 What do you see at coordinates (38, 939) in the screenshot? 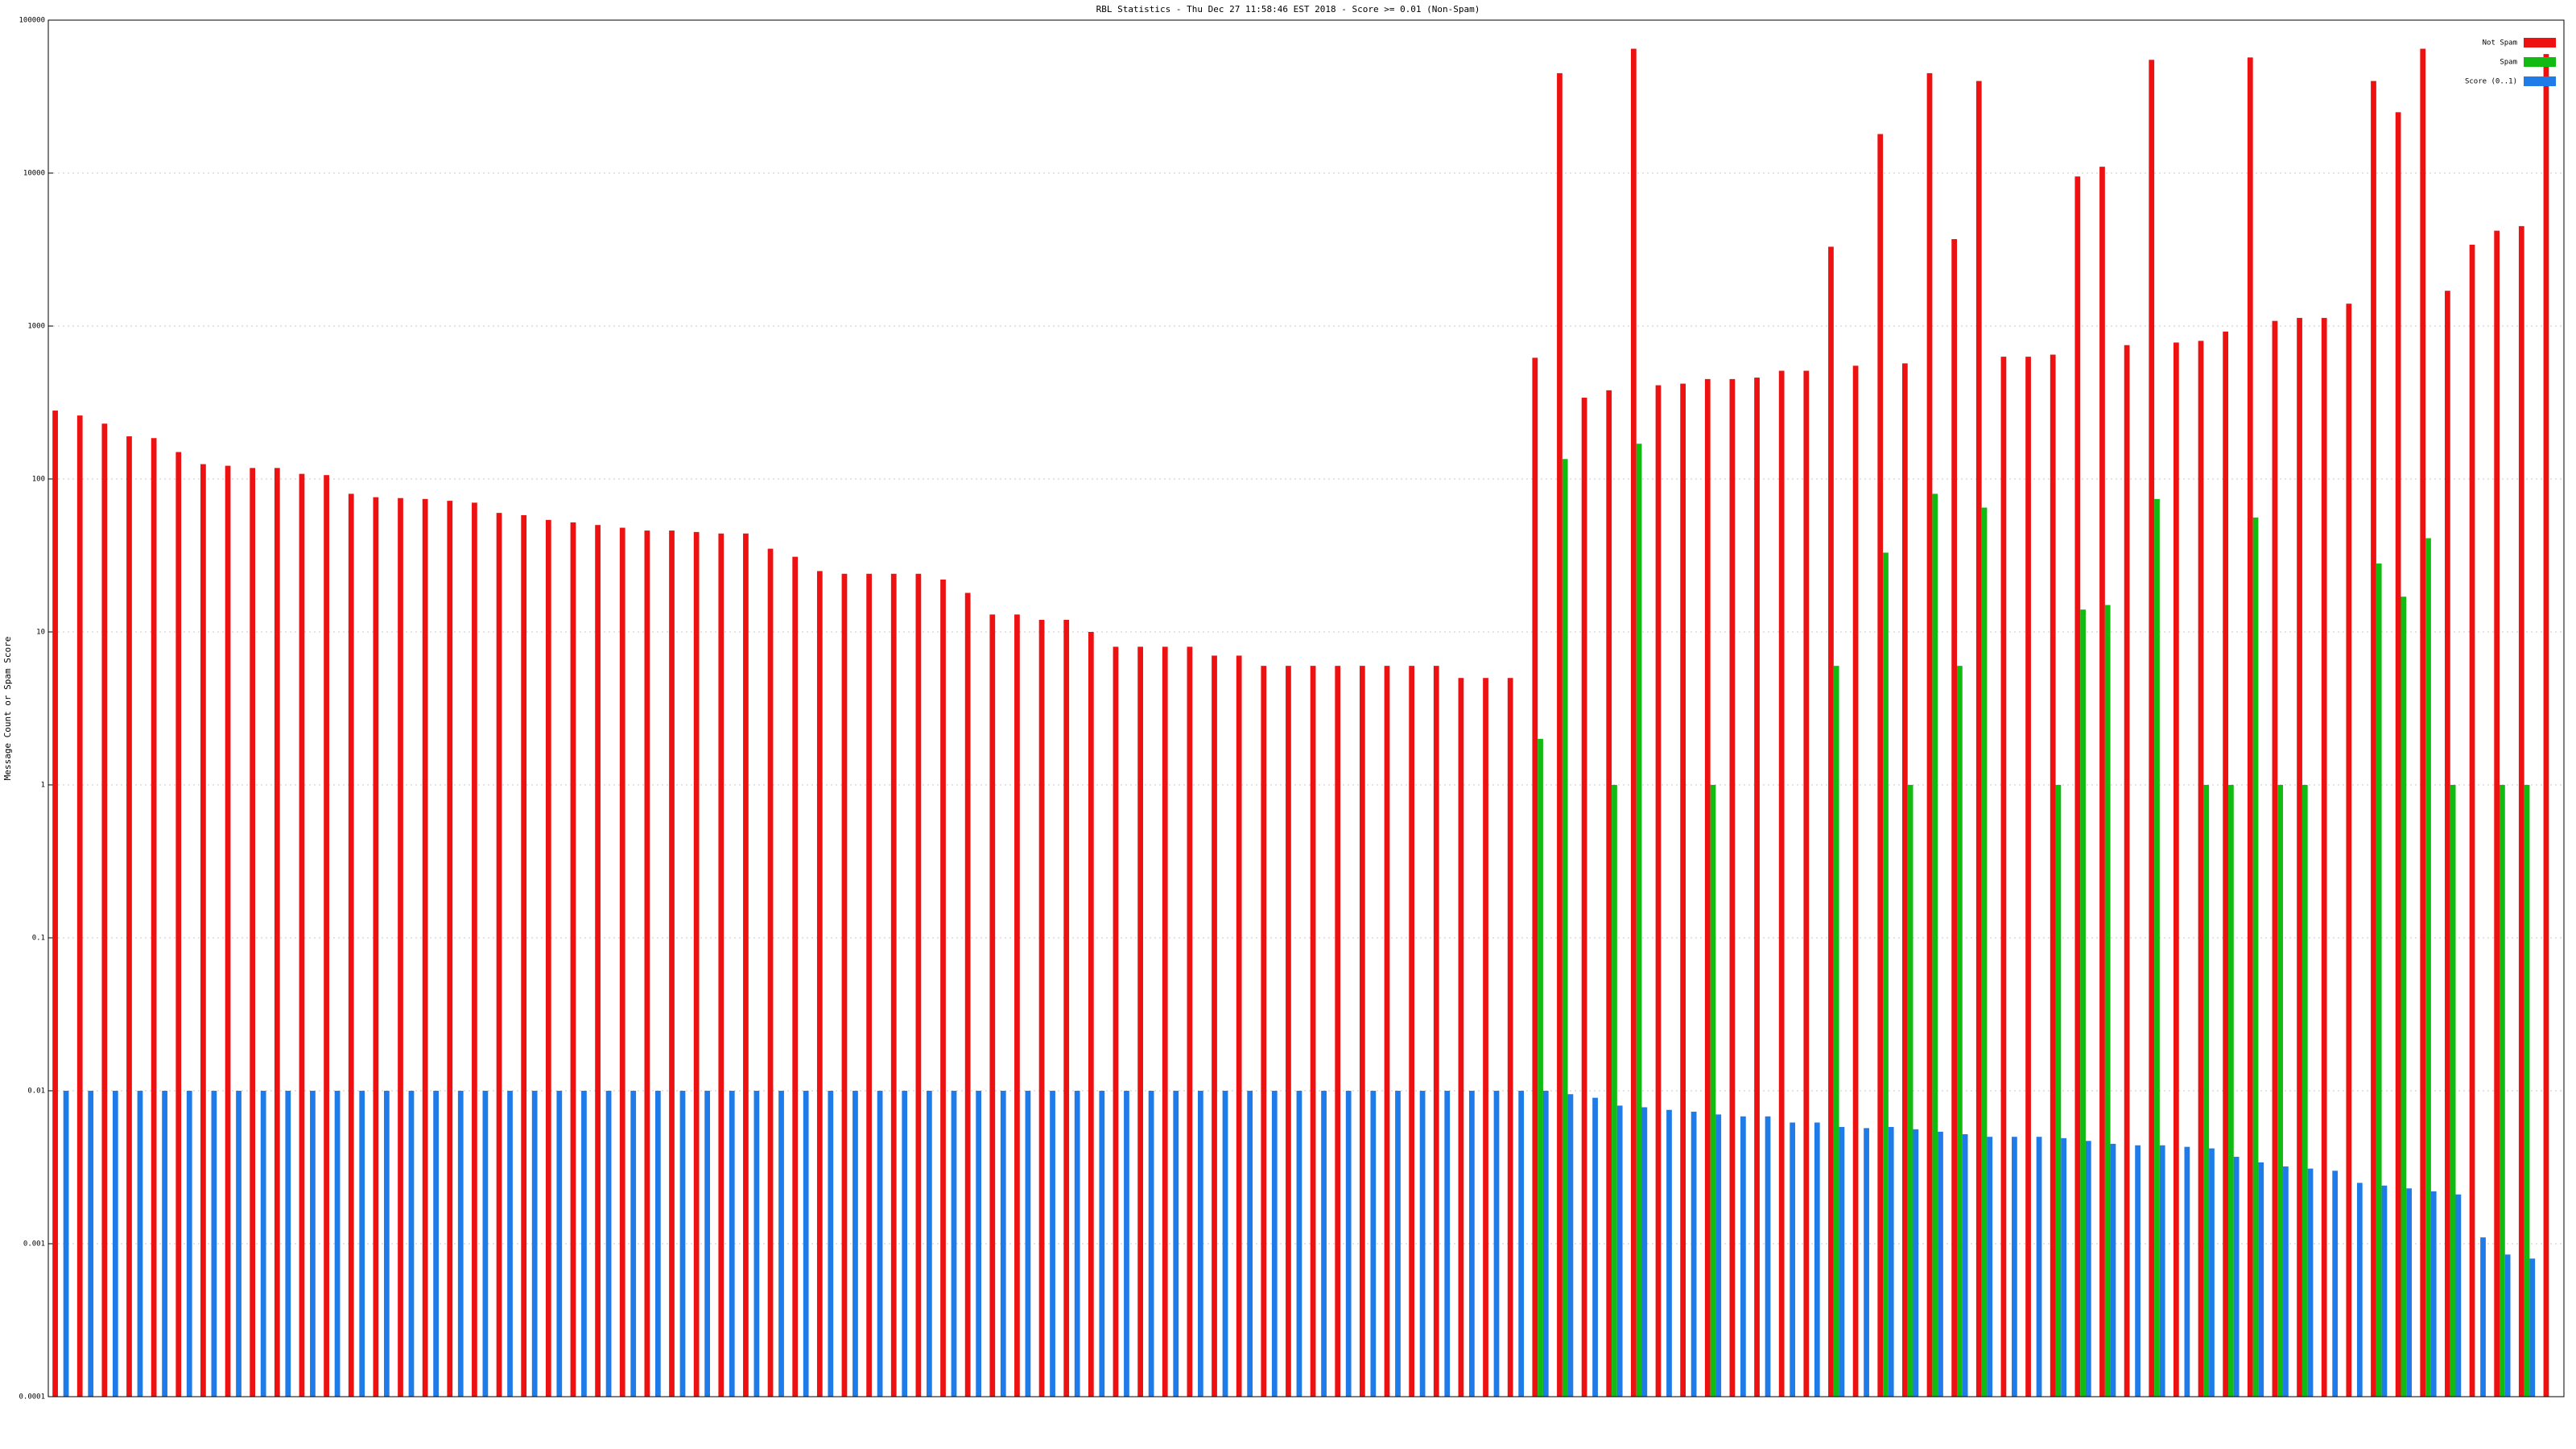
I see `y-tick-label: 0.1` at bounding box center [38, 939].